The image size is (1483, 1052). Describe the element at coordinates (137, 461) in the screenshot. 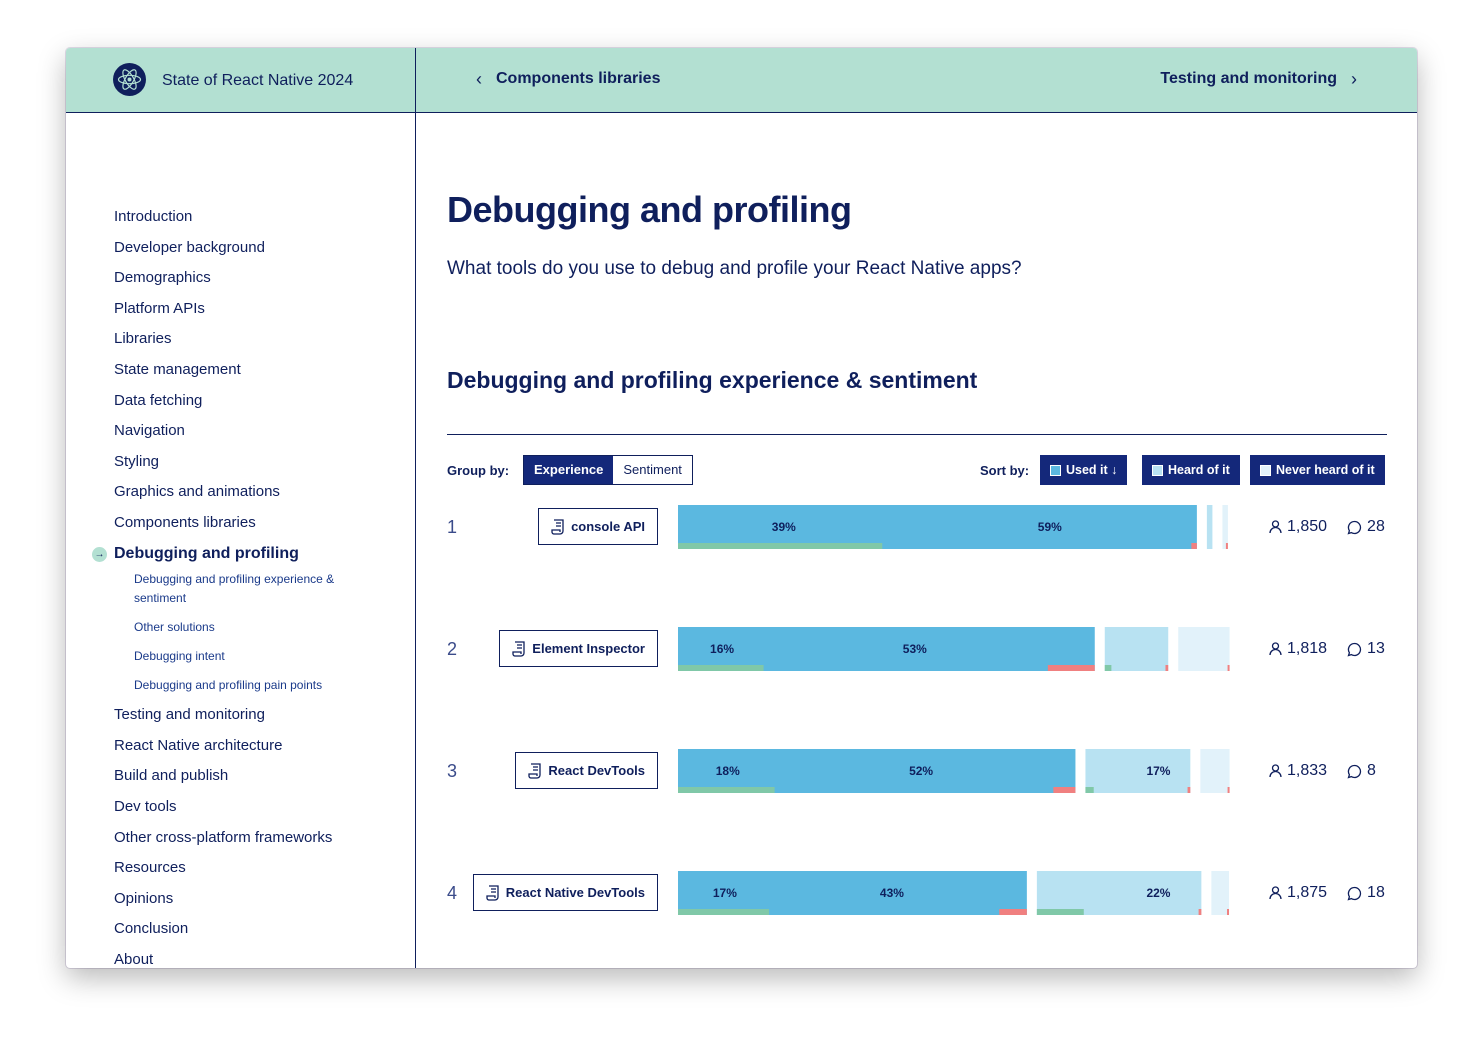

I see `sidebar-item: Styling` at that location.